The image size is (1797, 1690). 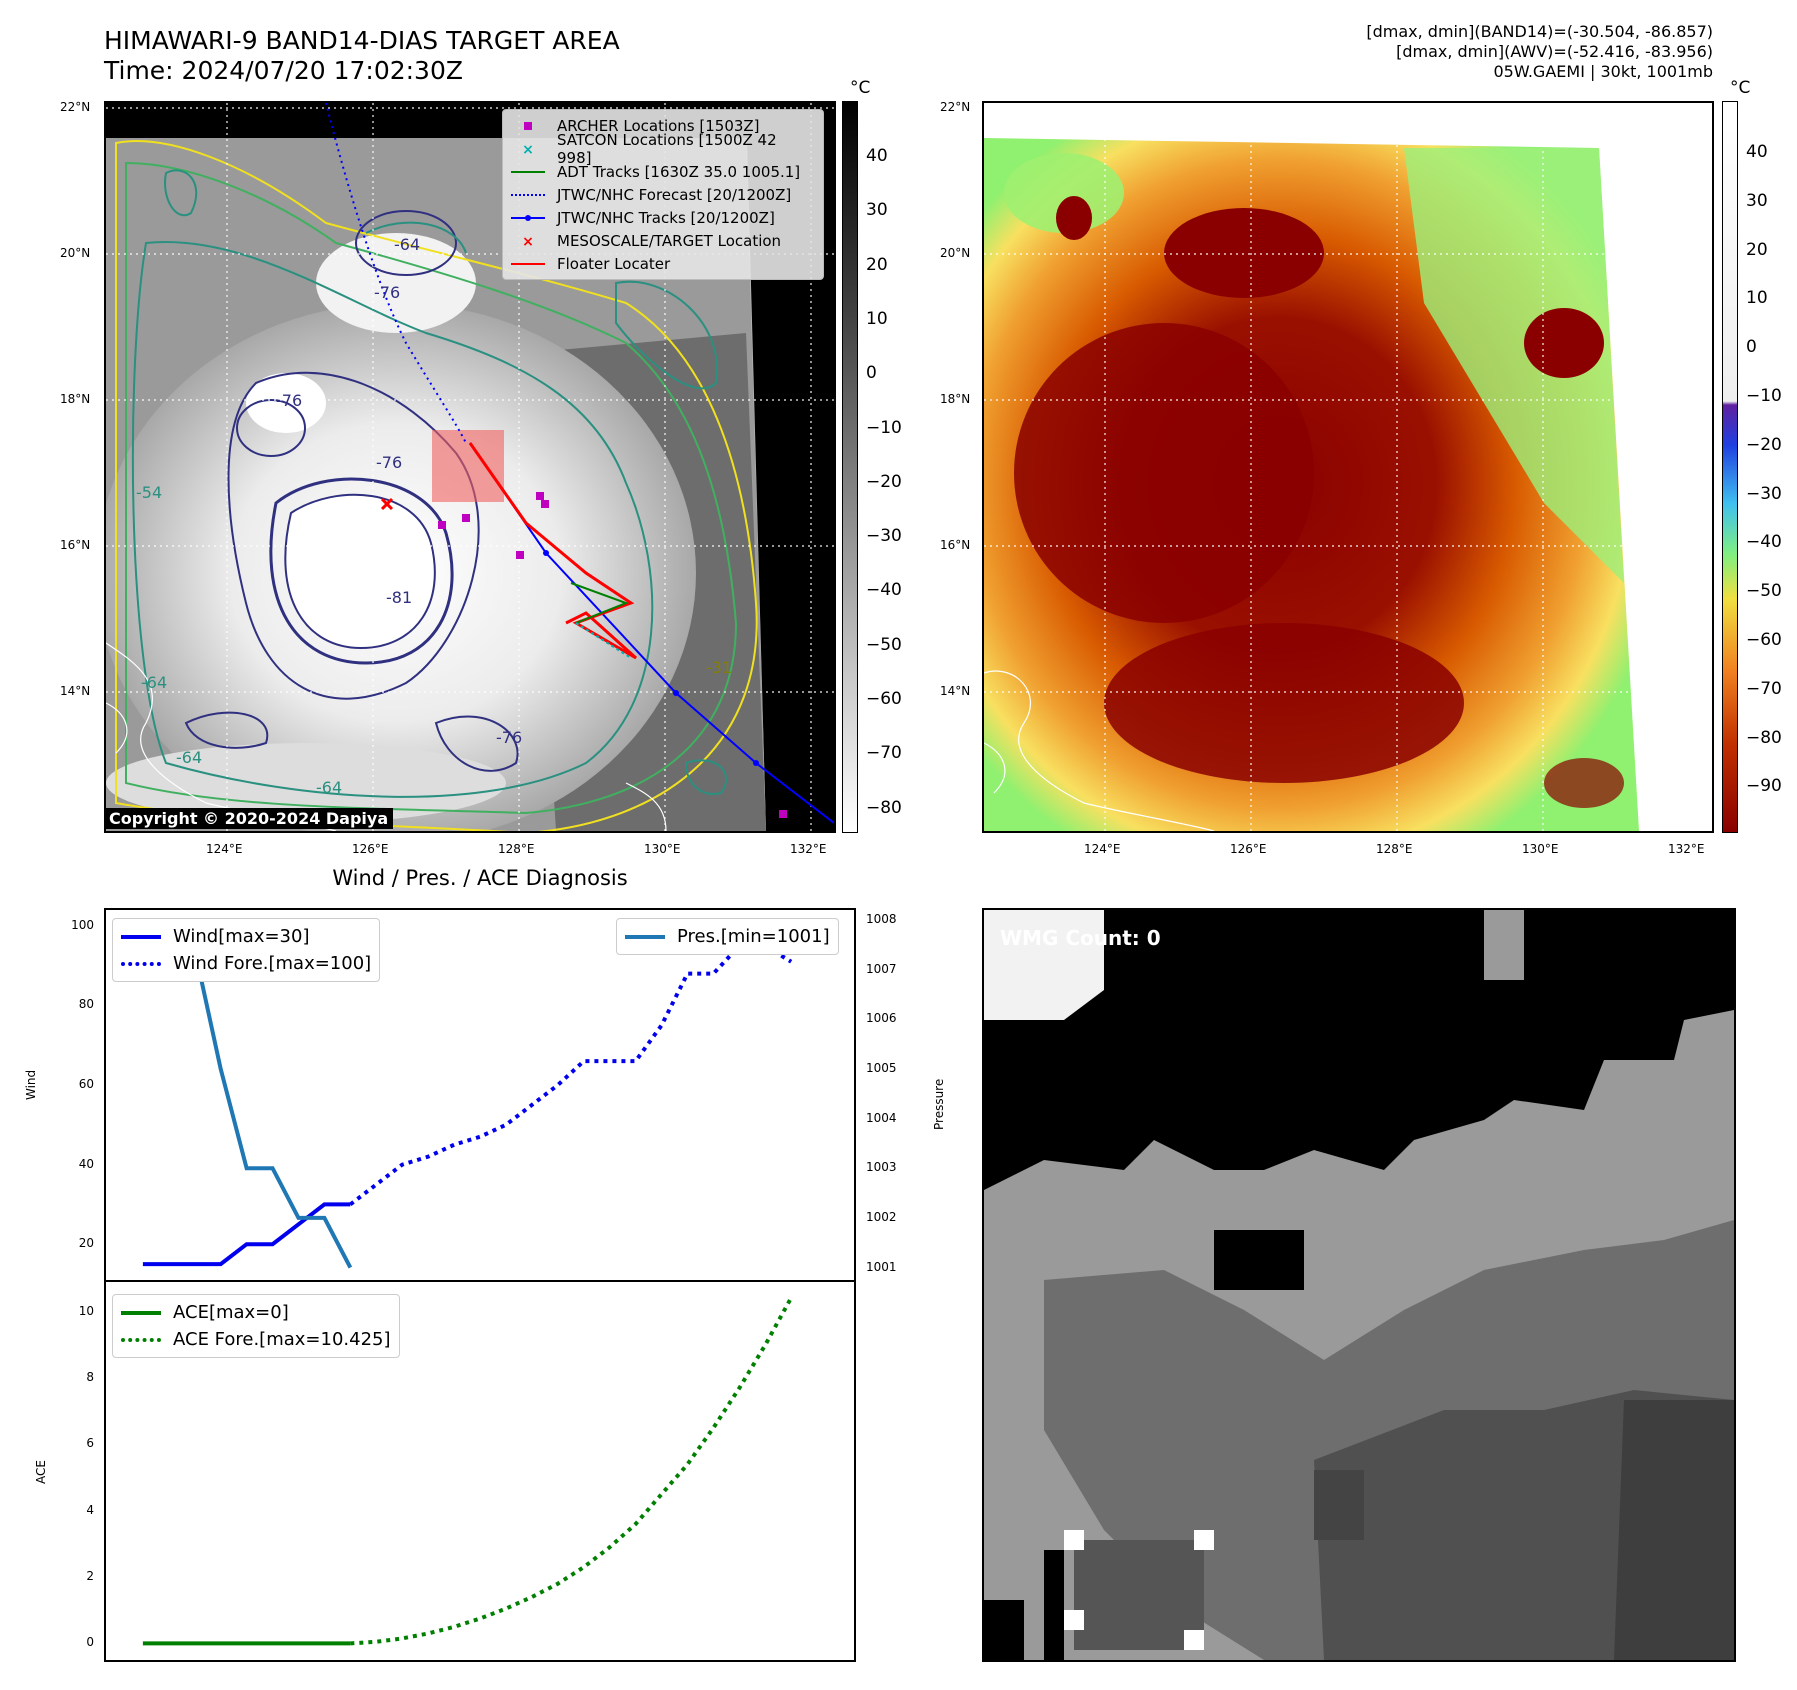 What do you see at coordinates (1764, 396) in the screenshot?
I see `colorbar-right-tick: −10` at bounding box center [1764, 396].